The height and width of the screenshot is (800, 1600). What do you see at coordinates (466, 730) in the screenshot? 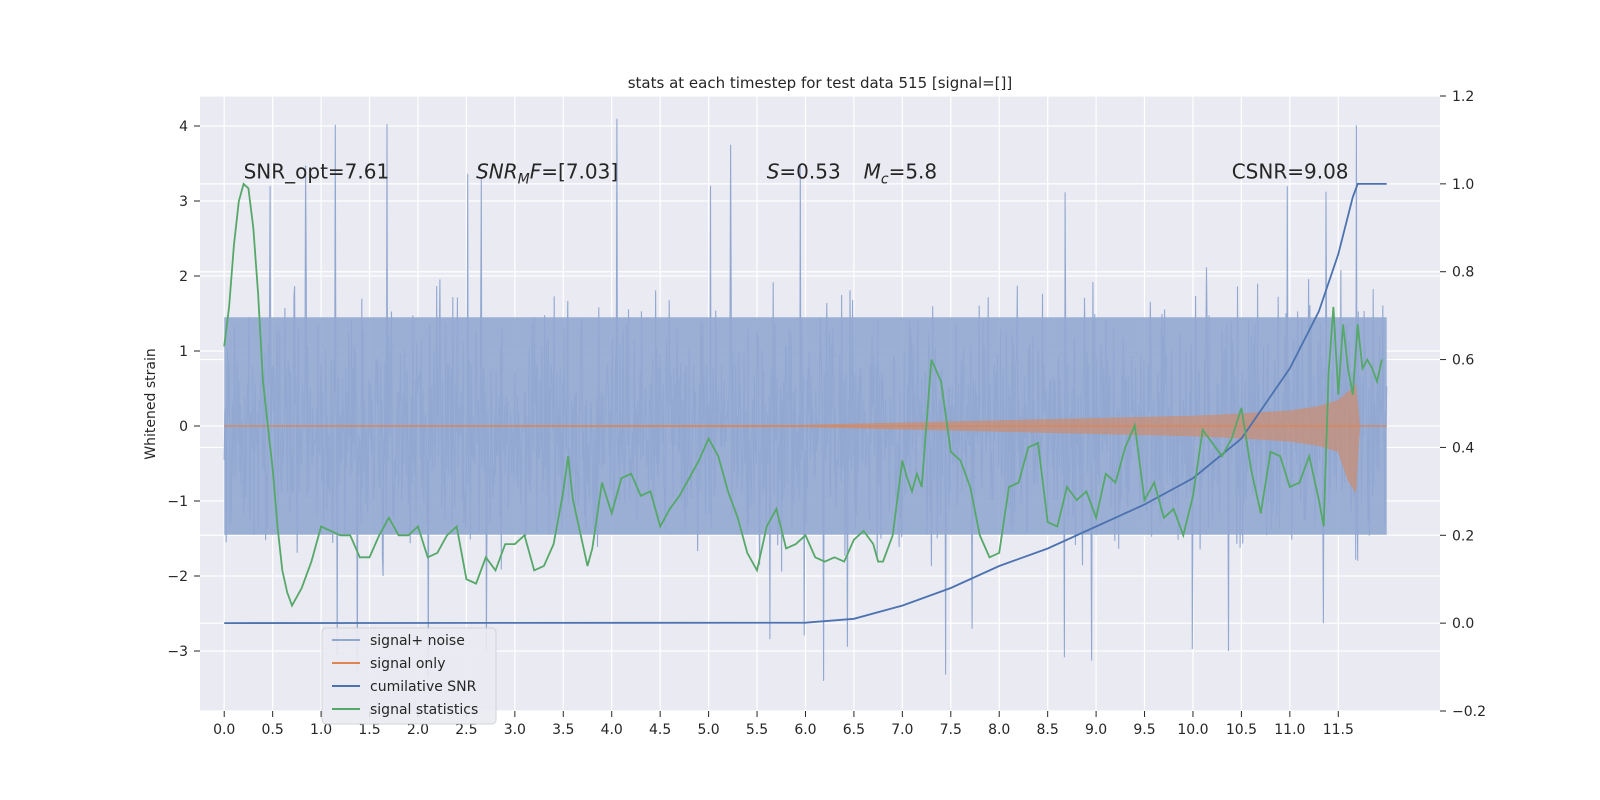
I see `x-tick-label: 2.5` at bounding box center [466, 730].